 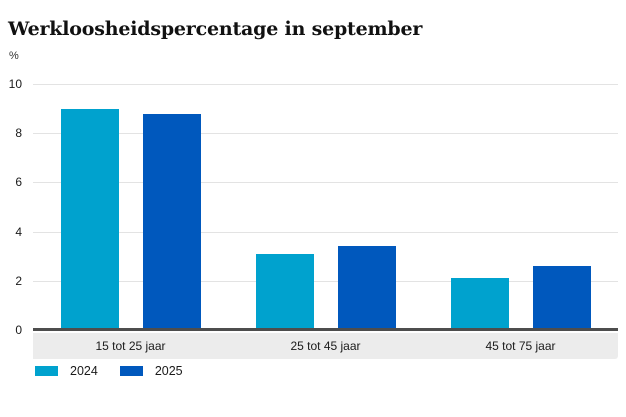 I want to click on bar-2024-45-tot-75-jaar, so click(x=479, y=304).